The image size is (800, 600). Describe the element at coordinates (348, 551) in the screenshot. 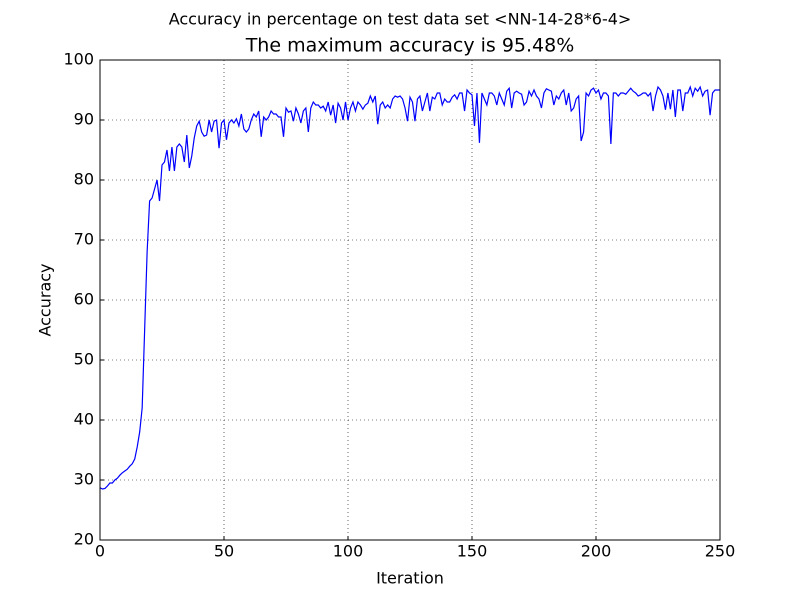

I see `x-tick-label: 100` at that location.